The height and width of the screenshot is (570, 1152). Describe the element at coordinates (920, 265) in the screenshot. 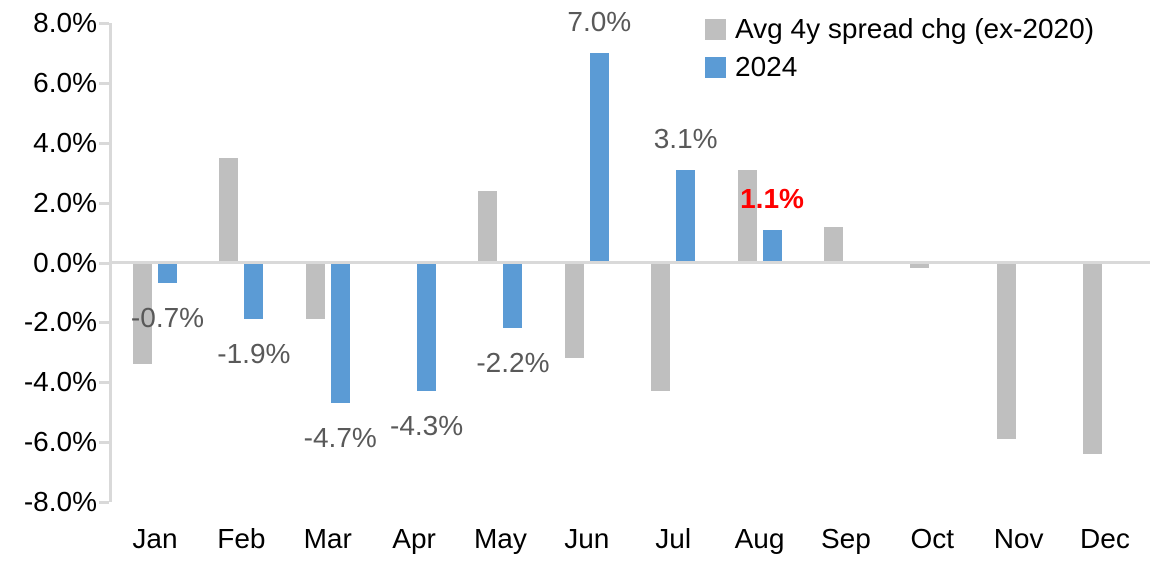

I see `bar-avg-oct` at that location.